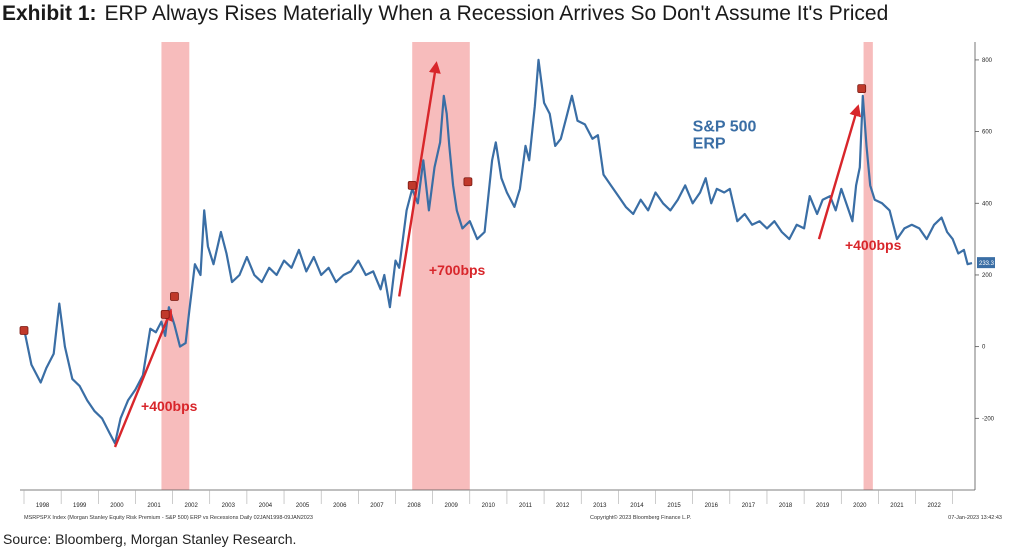 Image resolution: width=1021 pixels, height=555 pixels. What do you see at coordinates (823, 506) in the screenshot?
I see `x-tick-label-21: 2019` at bounding box center [823, 506].